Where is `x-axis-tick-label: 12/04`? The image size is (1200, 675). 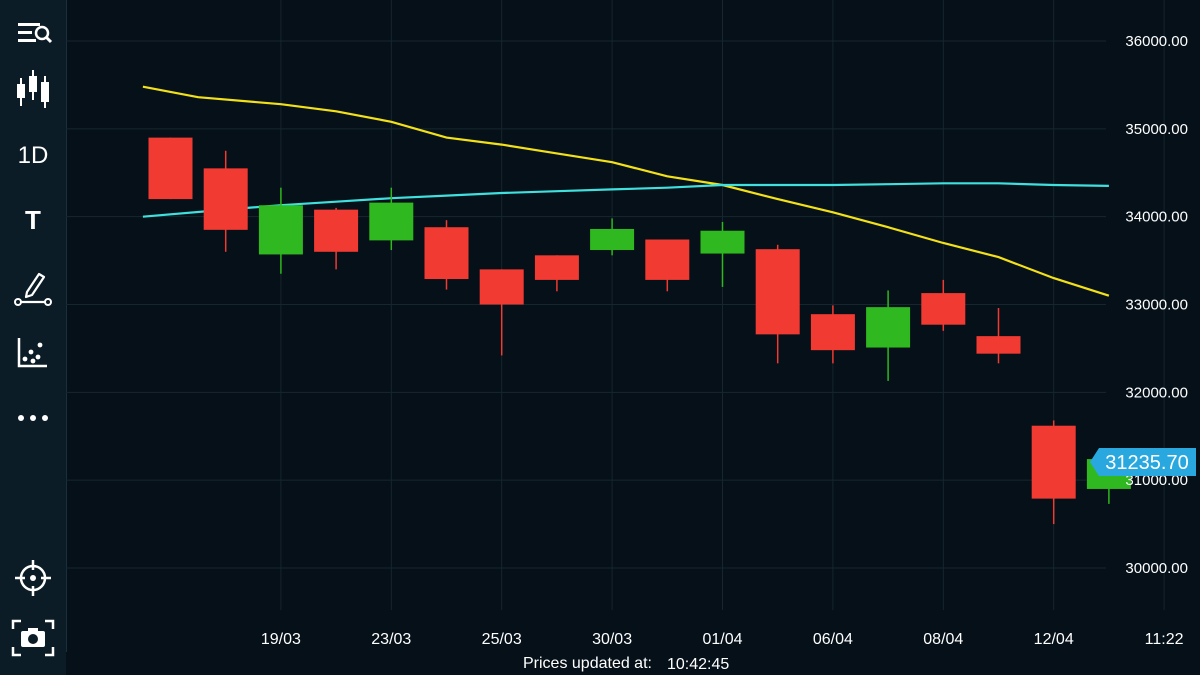 x-axis-tick-label: 12/04 is located at coordinates (1054, 639).